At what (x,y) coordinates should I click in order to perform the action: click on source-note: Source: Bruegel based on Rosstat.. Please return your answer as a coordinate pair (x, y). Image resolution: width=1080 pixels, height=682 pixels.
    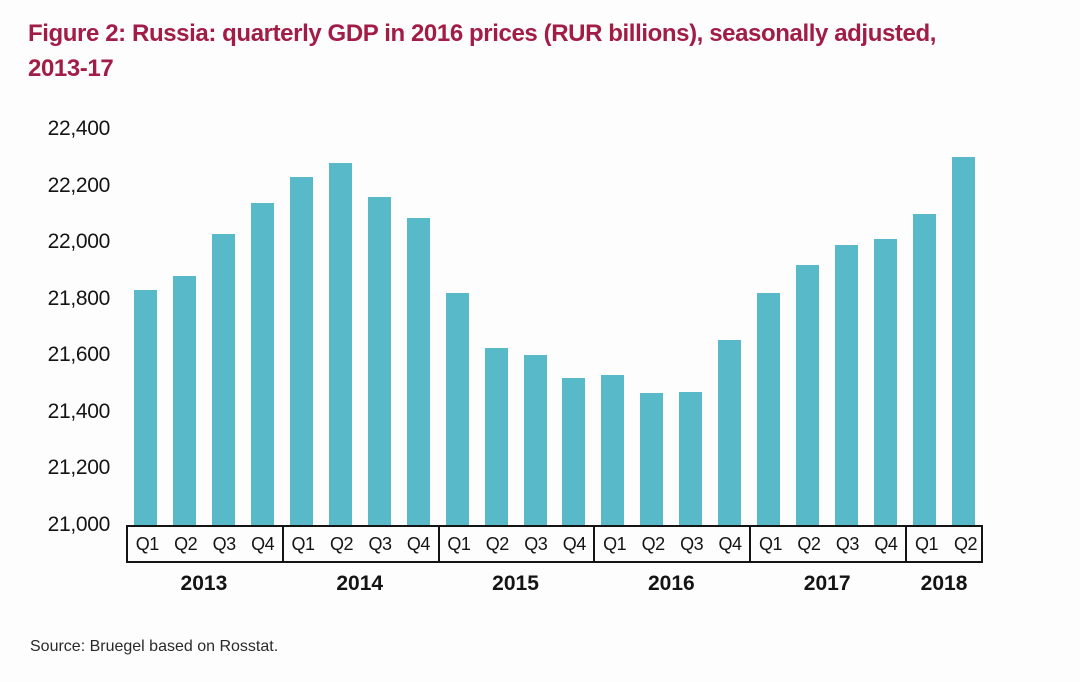
    Looking at the image, I should click on (154, 646).